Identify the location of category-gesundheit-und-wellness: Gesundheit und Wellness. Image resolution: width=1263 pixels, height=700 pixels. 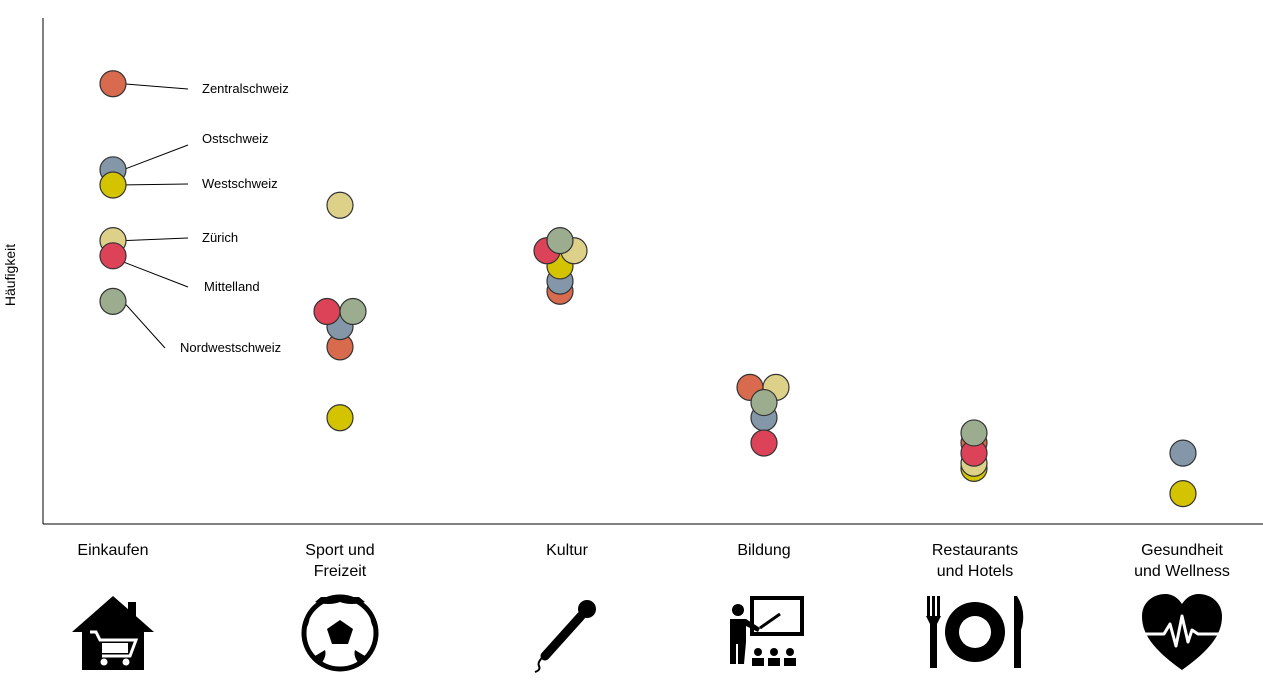
(1182, 607).